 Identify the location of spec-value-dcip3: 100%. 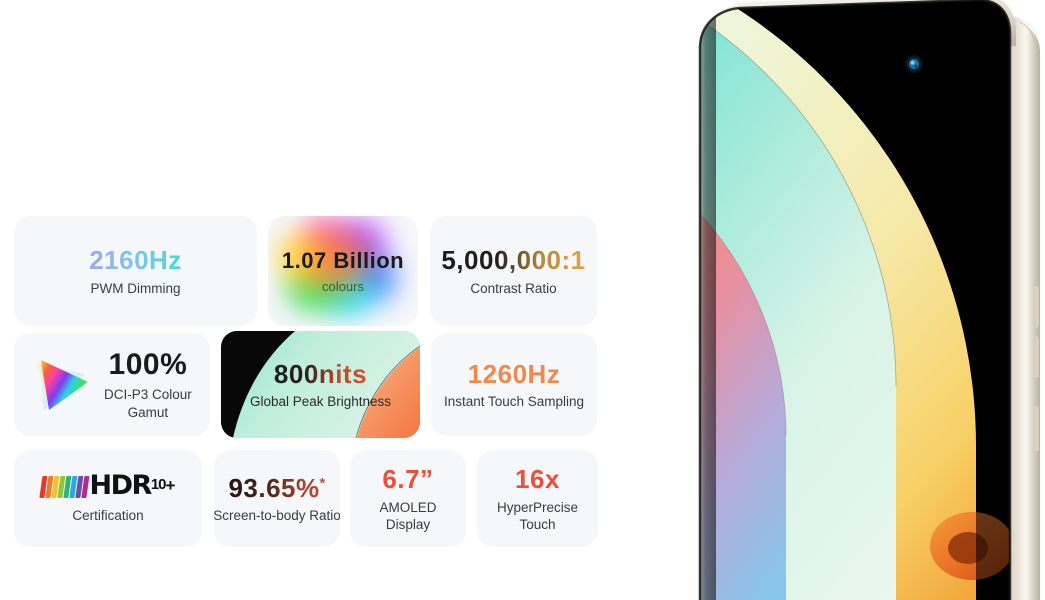
(148, 364).